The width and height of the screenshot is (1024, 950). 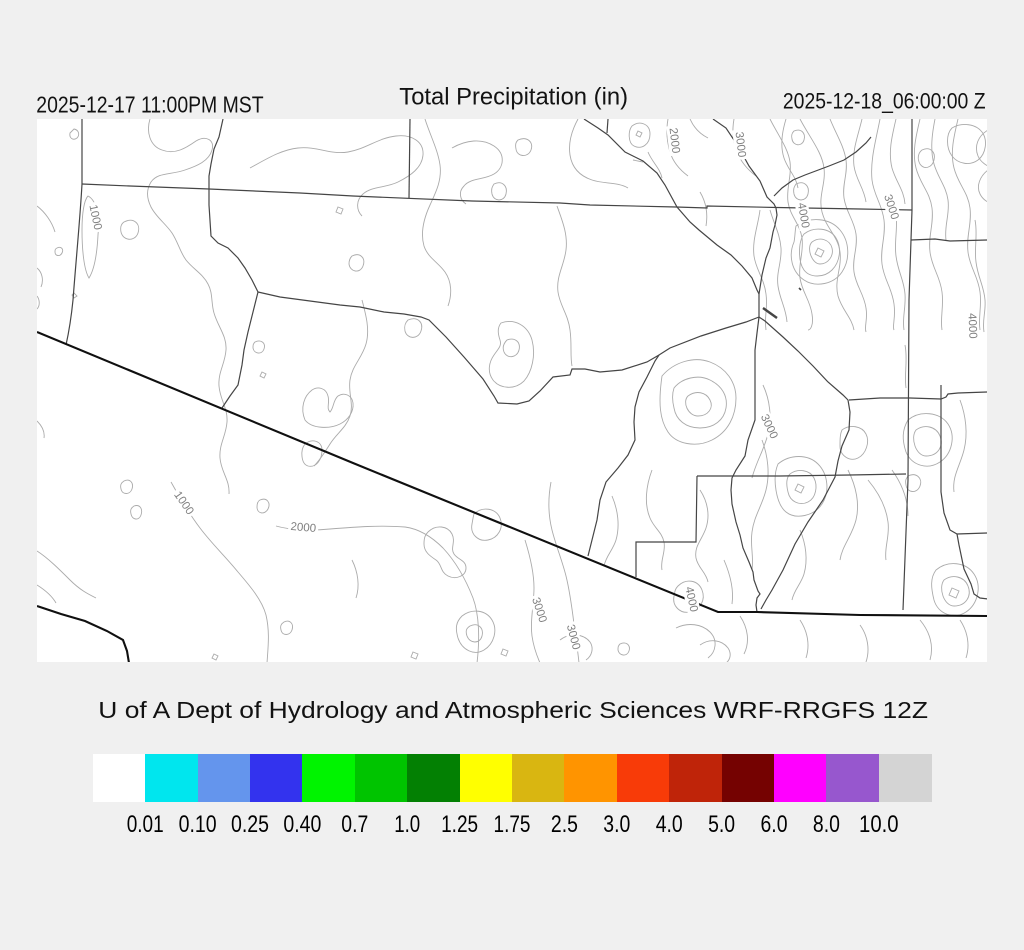 I want to click on svg-text: 1000, so click(x=94, y=218).